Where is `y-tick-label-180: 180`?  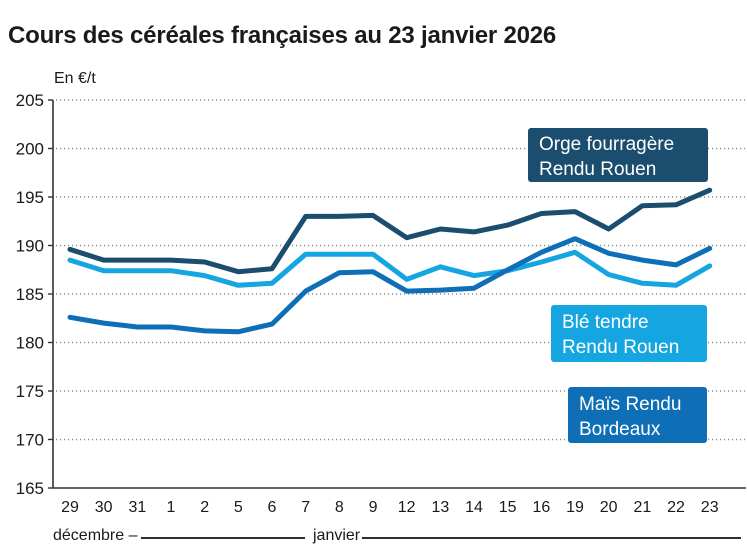 y-tick-label-180: 180 is located at coordinates (30, 343).